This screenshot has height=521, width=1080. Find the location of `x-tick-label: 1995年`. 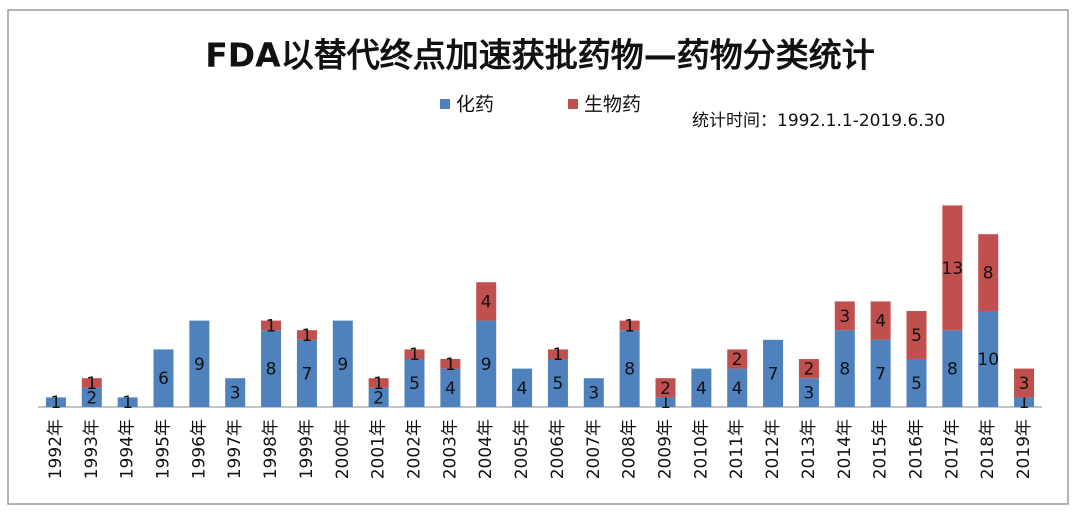

x-tick-label: 1995年 is located at coordinates (164, 449).